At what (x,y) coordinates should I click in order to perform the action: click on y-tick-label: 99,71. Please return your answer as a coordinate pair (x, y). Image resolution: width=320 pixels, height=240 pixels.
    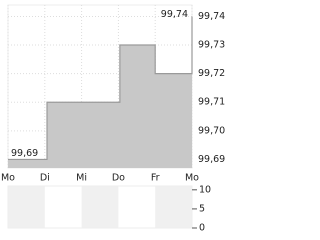
    Looking at the image, I should click on (211, 102).